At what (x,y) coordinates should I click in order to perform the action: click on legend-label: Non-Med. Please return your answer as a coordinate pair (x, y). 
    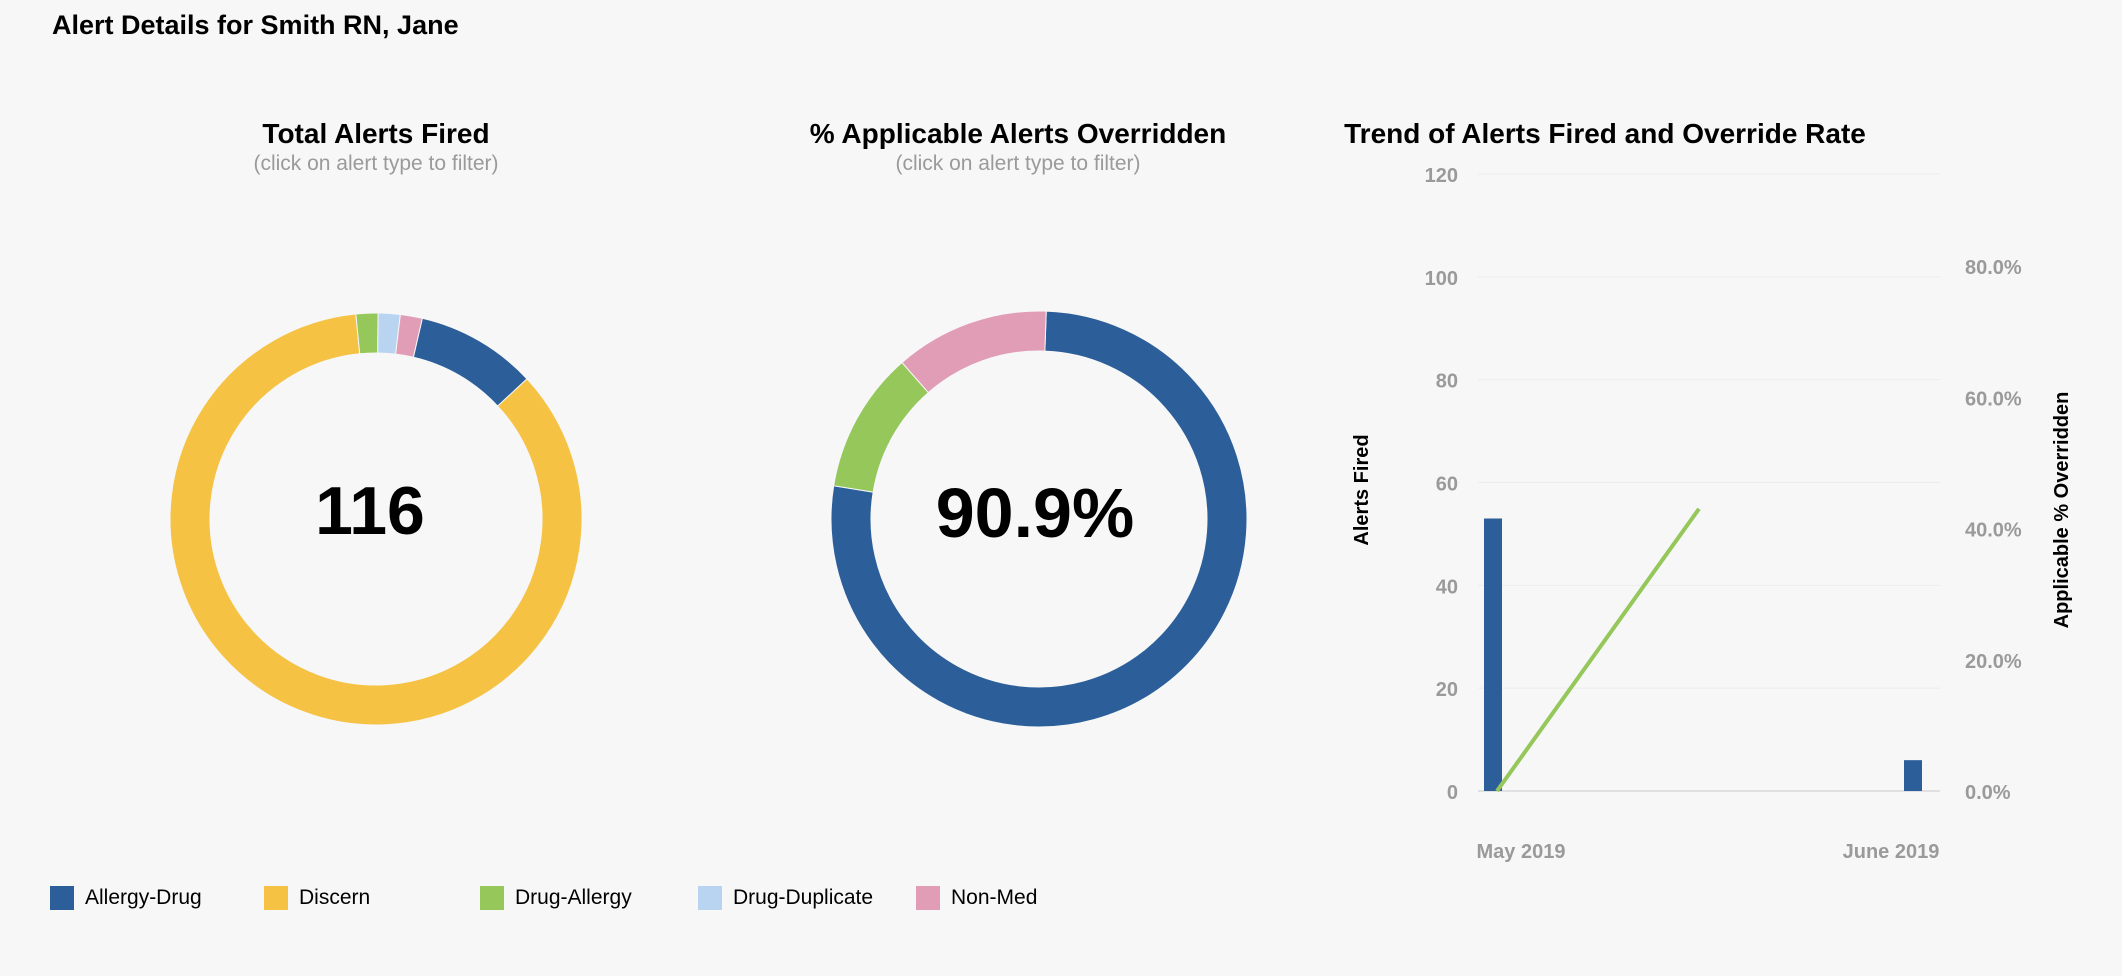
    Looking at the image, I should click on (994, 897).